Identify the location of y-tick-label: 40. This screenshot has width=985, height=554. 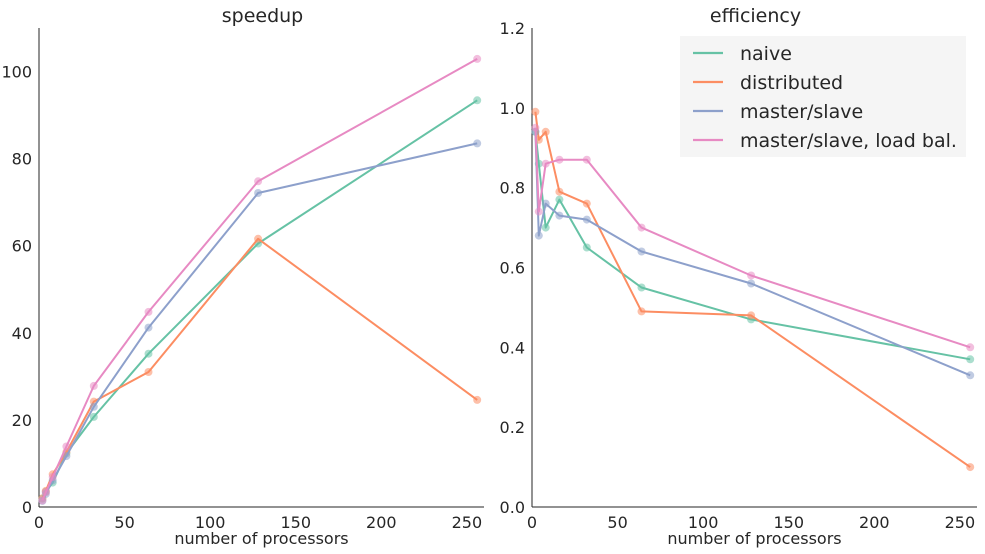
(22, 333).